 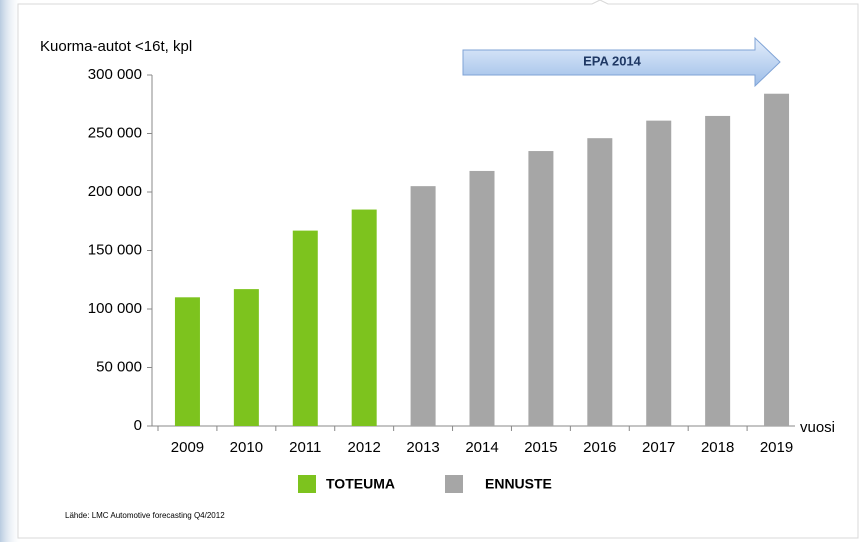 What do you see at coordinates (116, 46) in the screenshot?
I see `chart-title: Kuorma-autot <16t, kpl` at bounding box center [116, 46].